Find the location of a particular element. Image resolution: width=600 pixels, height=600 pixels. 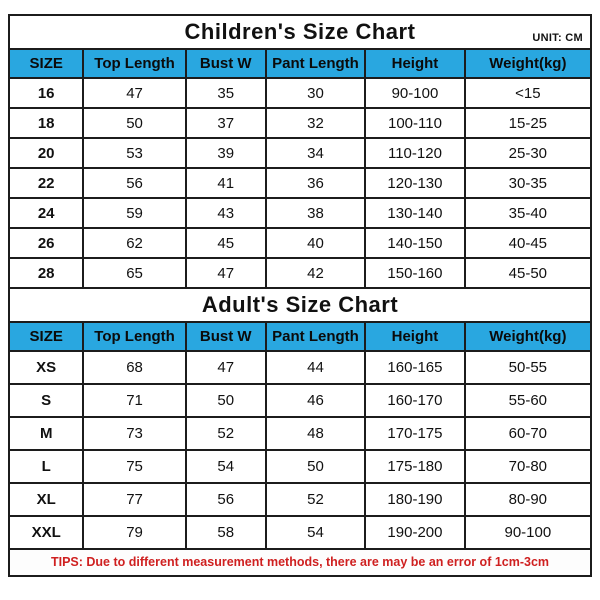

table-row: 16 47 35 30 90-100 <15 is located at coordinates (300, 93).